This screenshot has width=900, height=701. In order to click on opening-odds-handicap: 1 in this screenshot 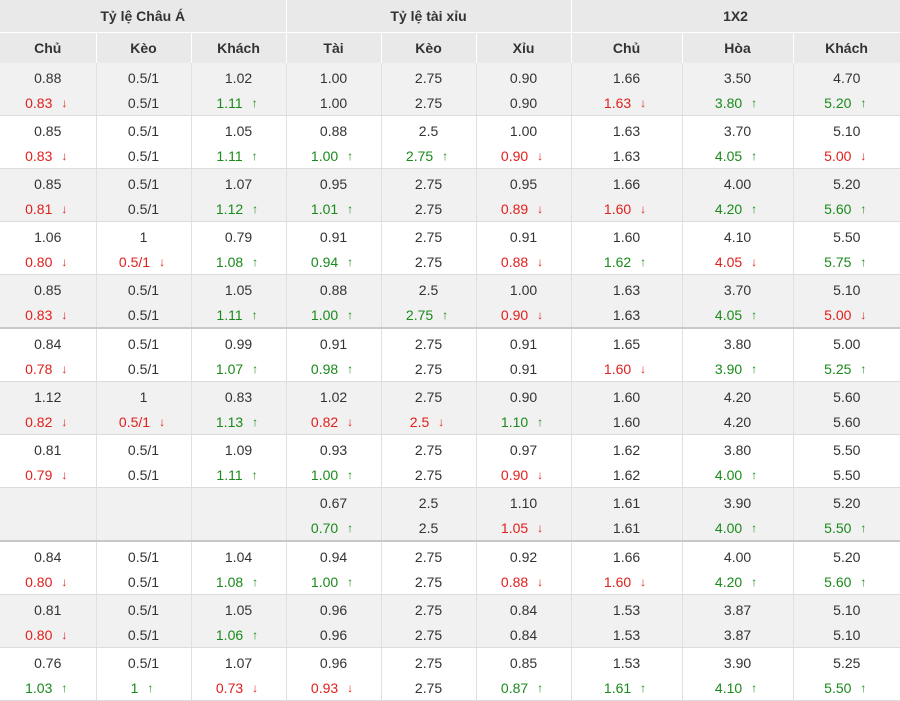, I will do `click(144, 395)`.